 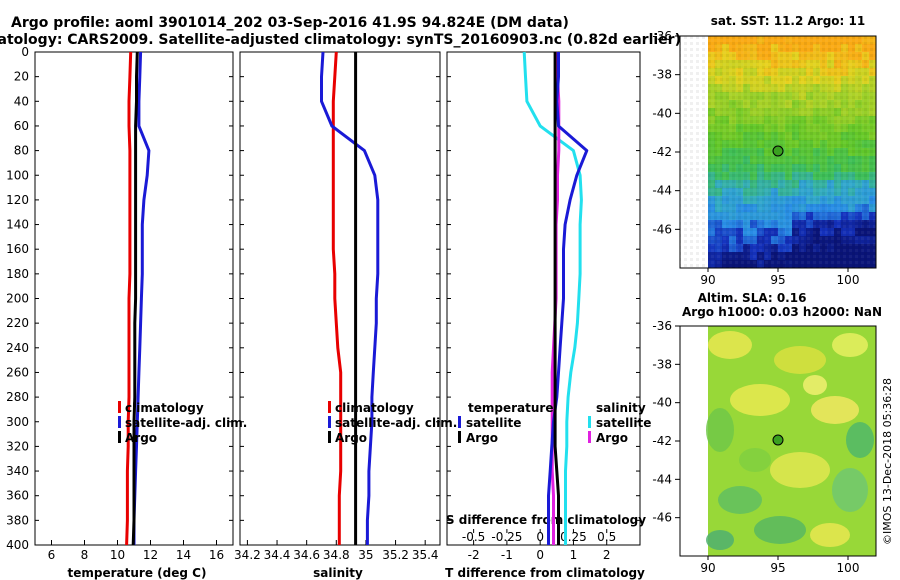 I want to click on x-tick-label: 35, so click(x=365, y=555).